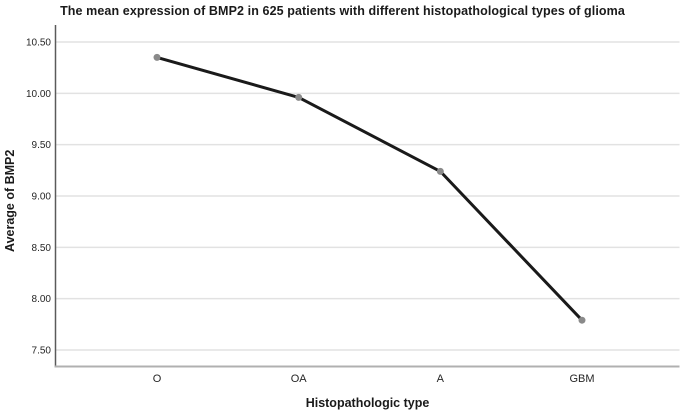  What do you see at coordinates (42, 299) in the screenshot?
I see `y-tick-label: 8.00` at bounding box center [42, 299].